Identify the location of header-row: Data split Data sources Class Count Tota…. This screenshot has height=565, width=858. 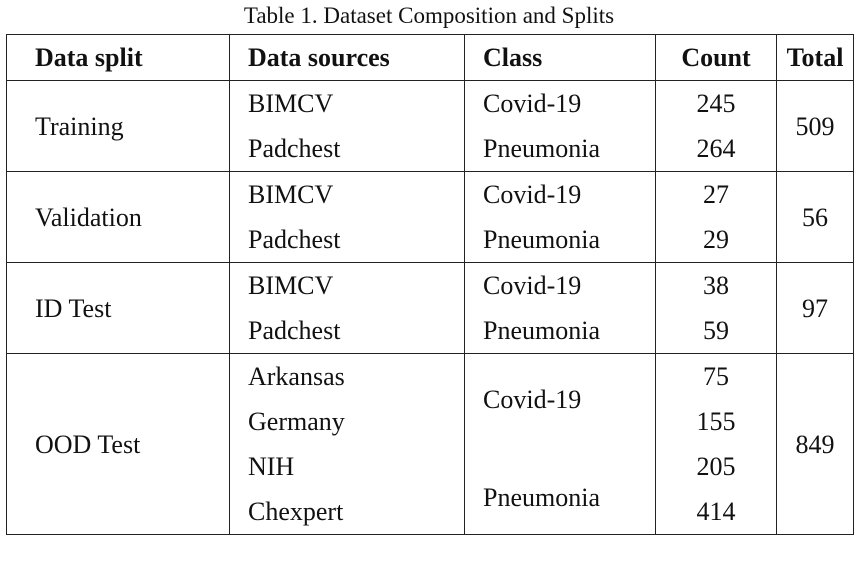
(430, 57).